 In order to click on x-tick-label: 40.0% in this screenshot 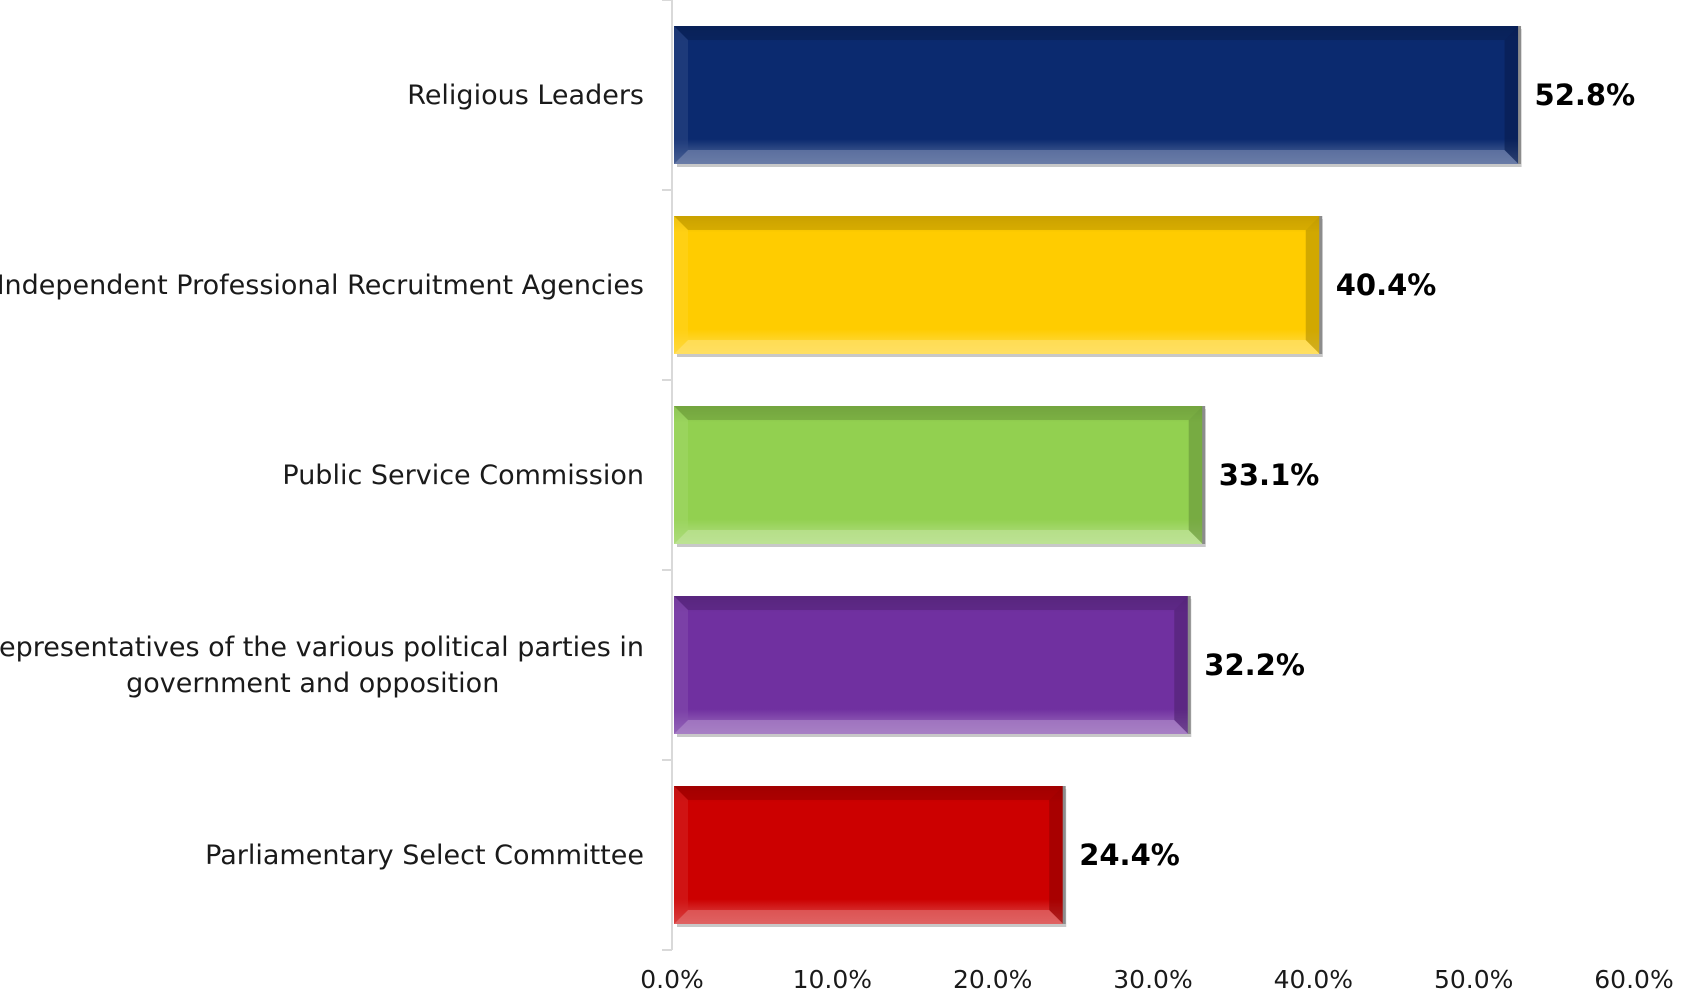, I will do `click(1313, 979)`.